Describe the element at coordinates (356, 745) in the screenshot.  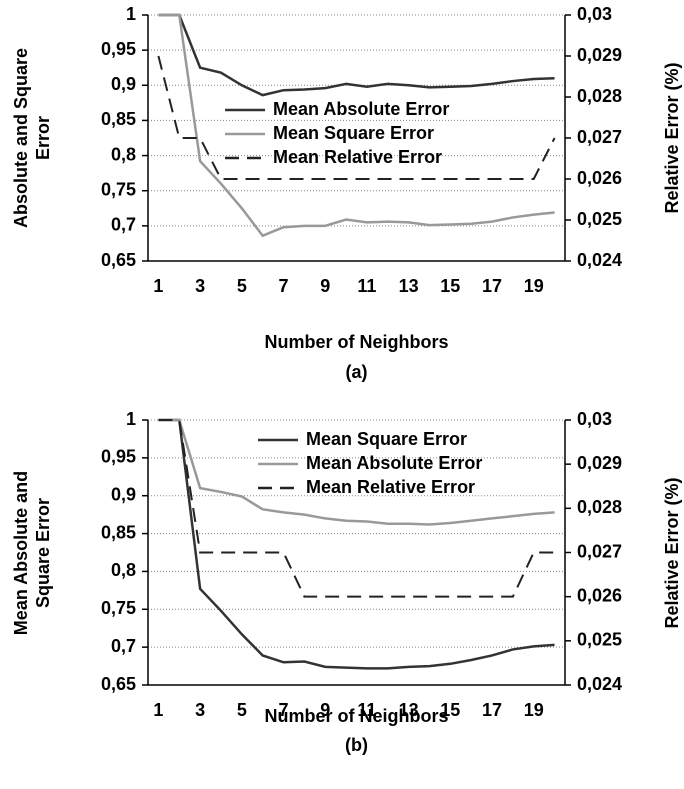
I see `caption: (b)` at that location.